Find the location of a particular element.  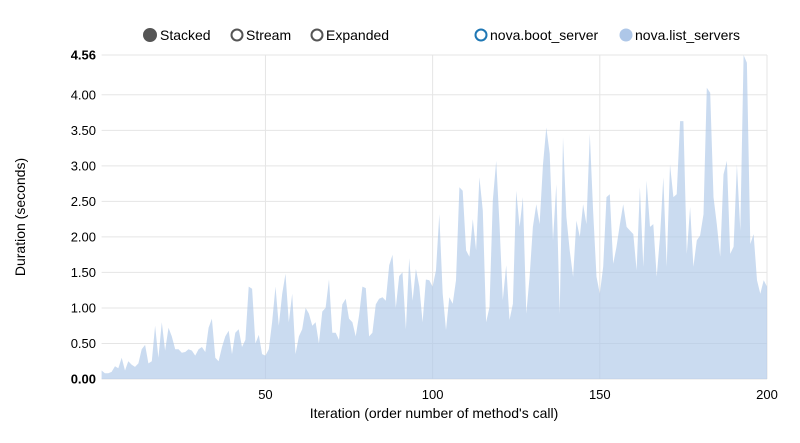

y-tick-label: 2.50 is located at coordinates (83, 201).